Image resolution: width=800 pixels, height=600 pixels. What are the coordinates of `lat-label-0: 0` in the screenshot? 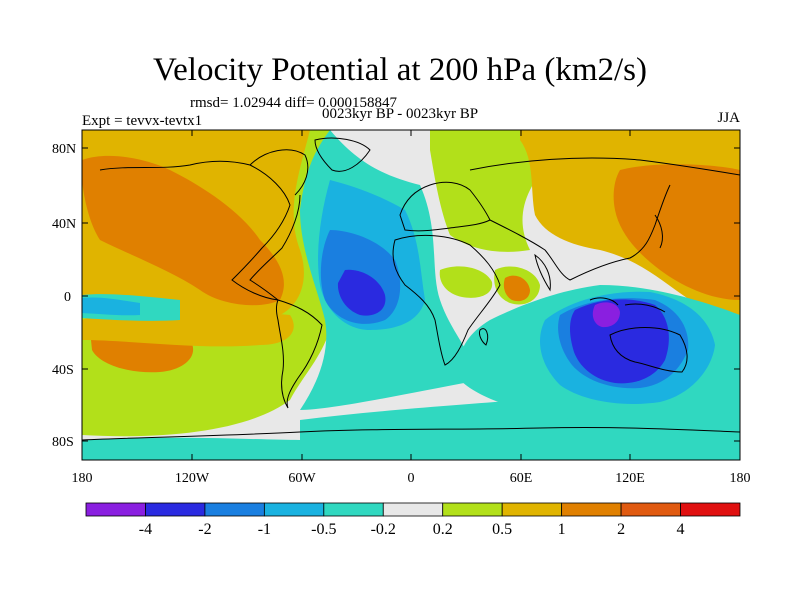 It's located at (67, 297).